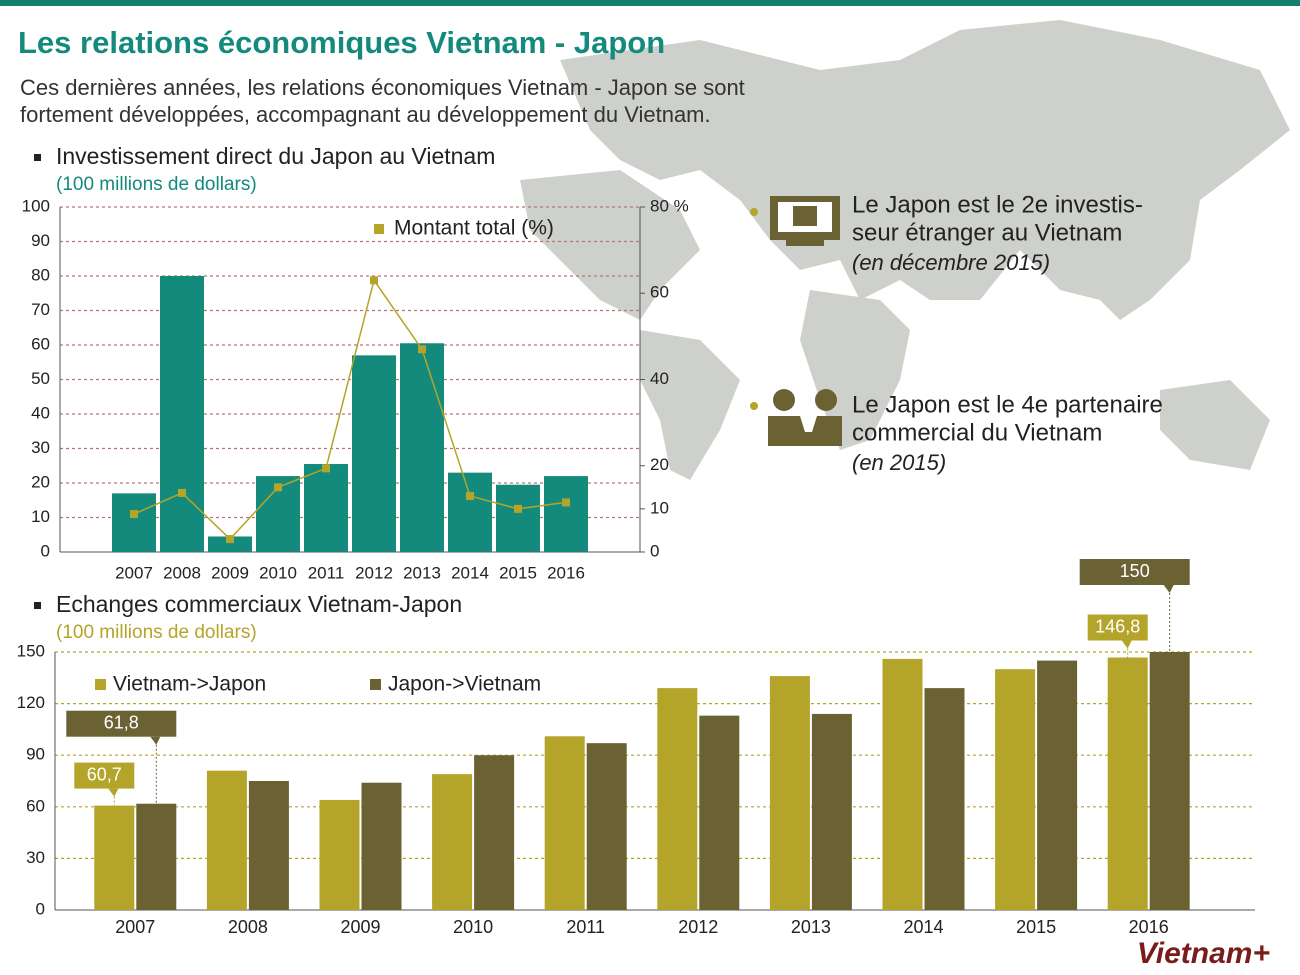  I want to click on bullet, so click(37, 605).